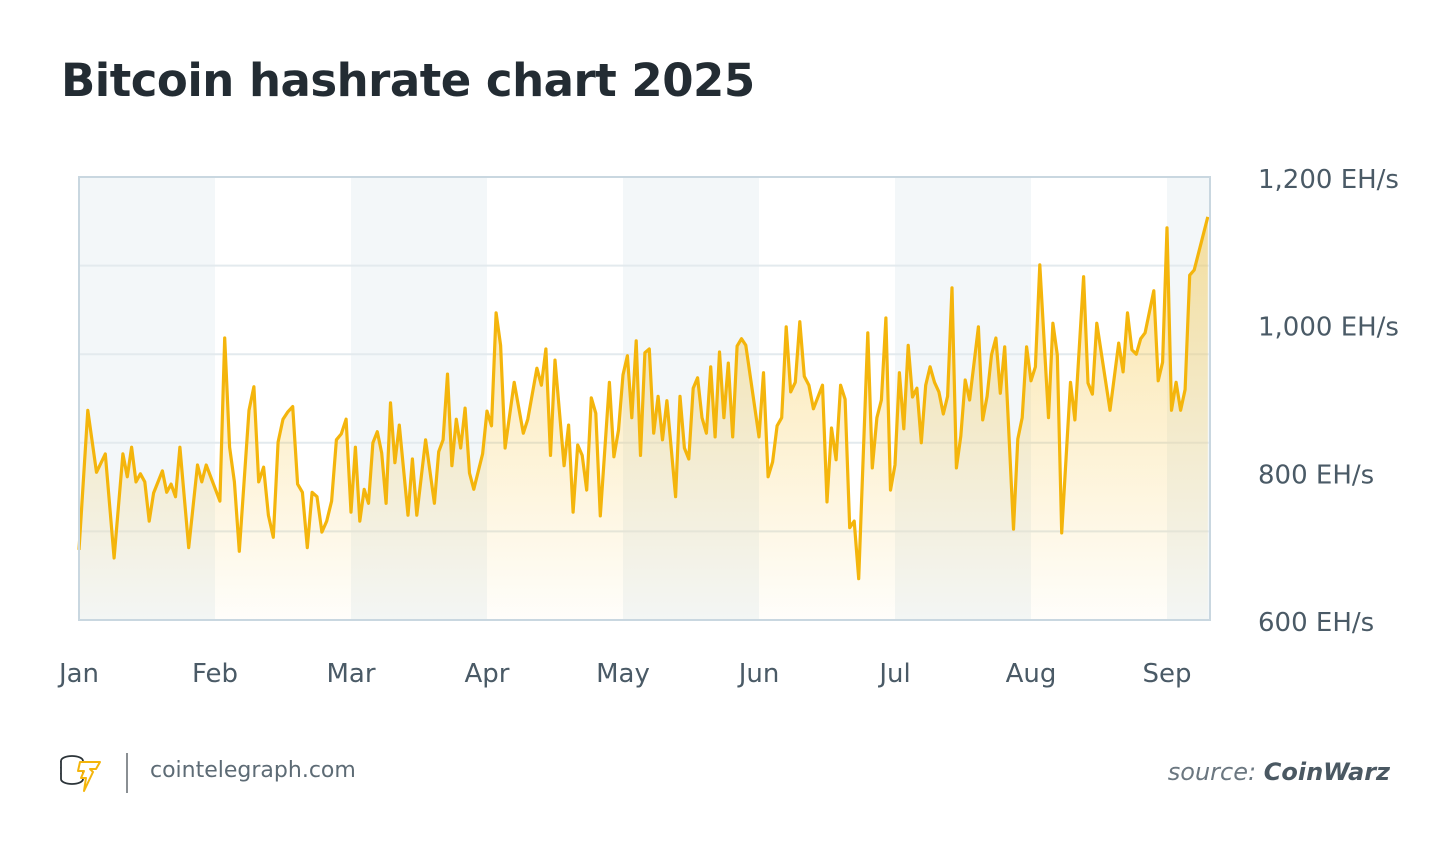  Describe the element at coordinates (1328, 180) in the screenshot. I see `y-tick-label: 1,200 EH/s` at that location.